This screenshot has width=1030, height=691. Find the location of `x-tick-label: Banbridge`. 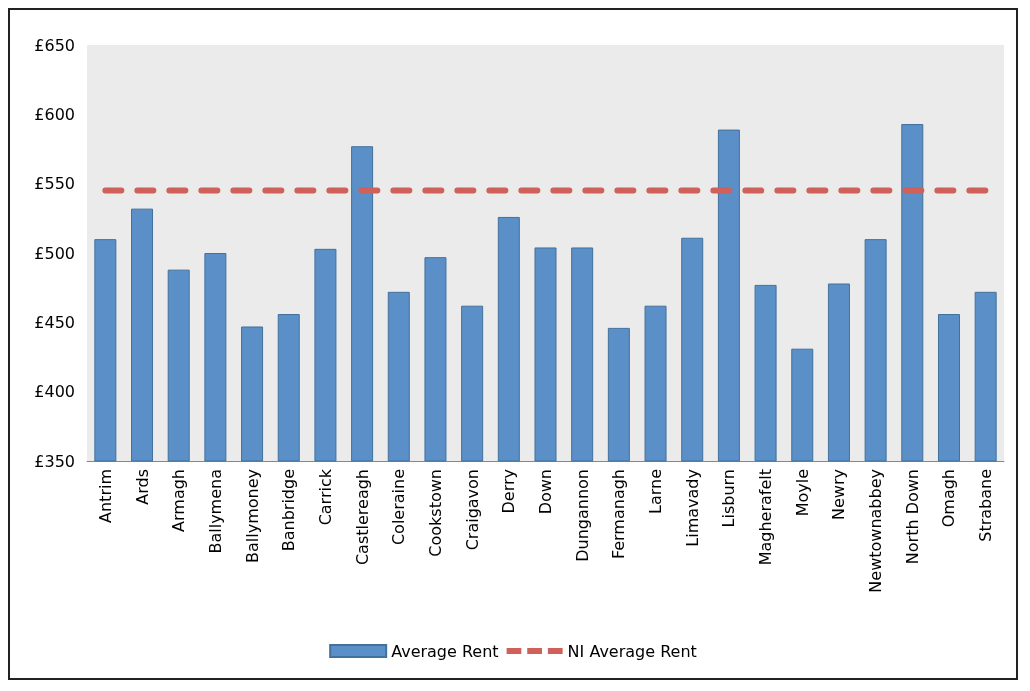

x-tick-label: Banbridge is located at coordinates (289, 510).